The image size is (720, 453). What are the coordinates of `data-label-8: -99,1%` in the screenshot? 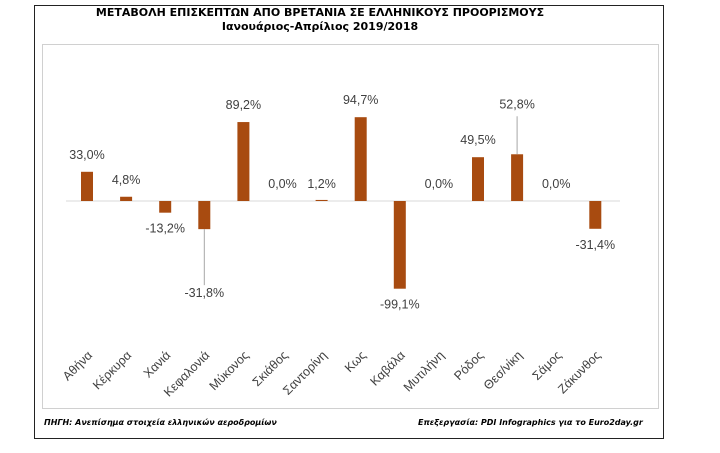 It's located at (400, 305).